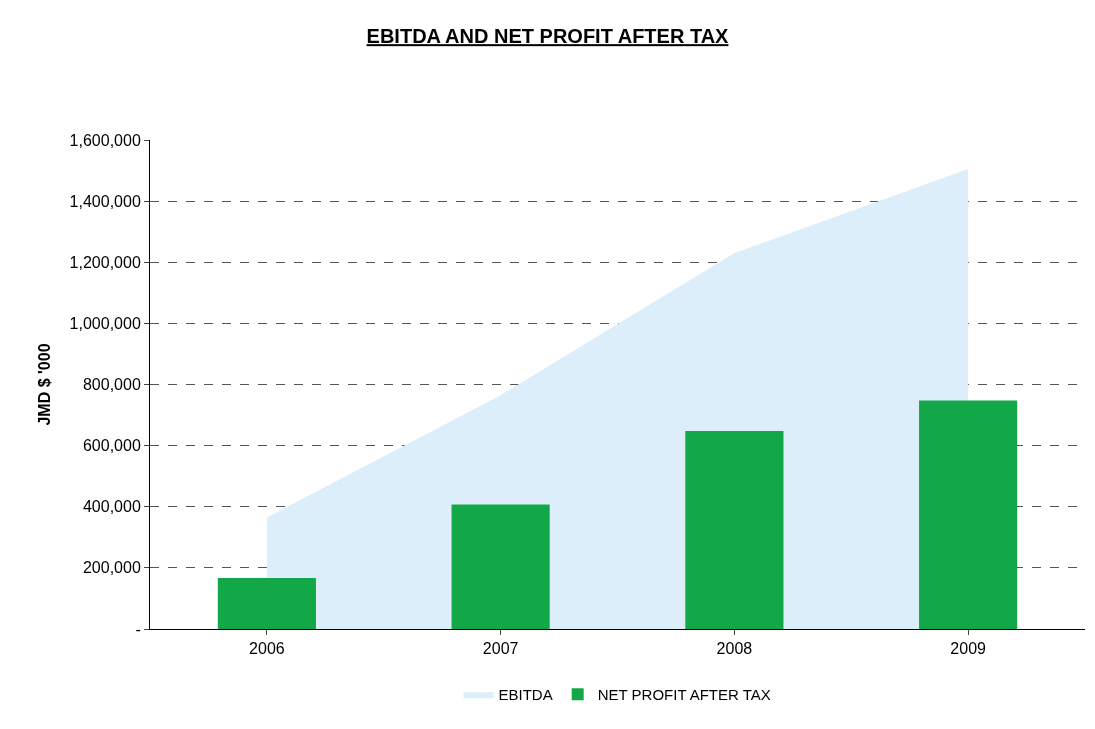 Image resolution: width=1095 pixels, height=729 pixels. What do you see at coordinates (500, 649) in the screenshot?
I see `x-tick-label: 2007` at bounding box center [500, 649].